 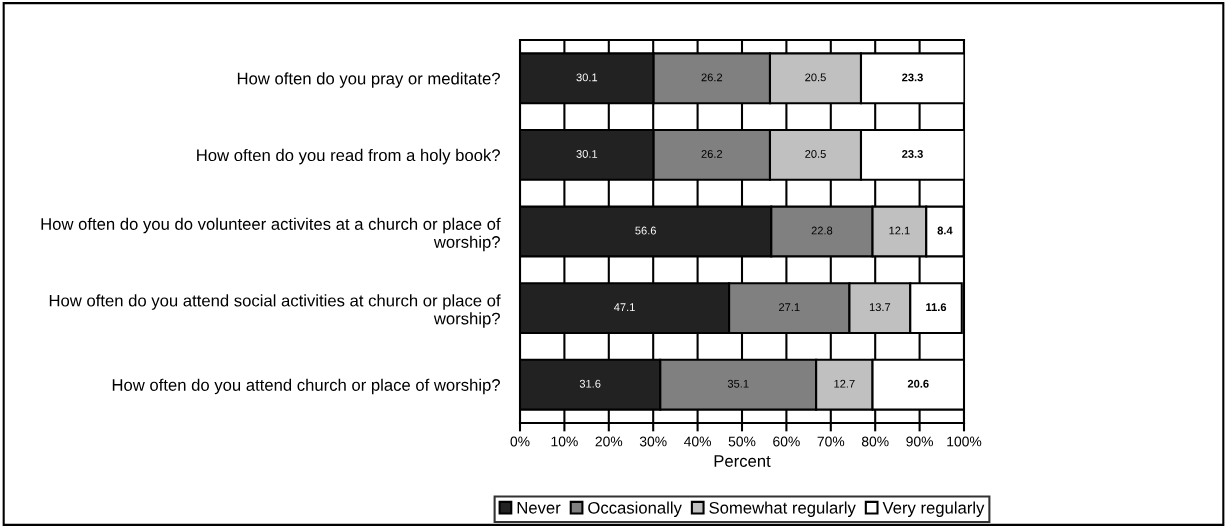 I want to click on y-tick-label: How often do you do volunteer activites at a church or place of worship?, so click(x=271, y=234).